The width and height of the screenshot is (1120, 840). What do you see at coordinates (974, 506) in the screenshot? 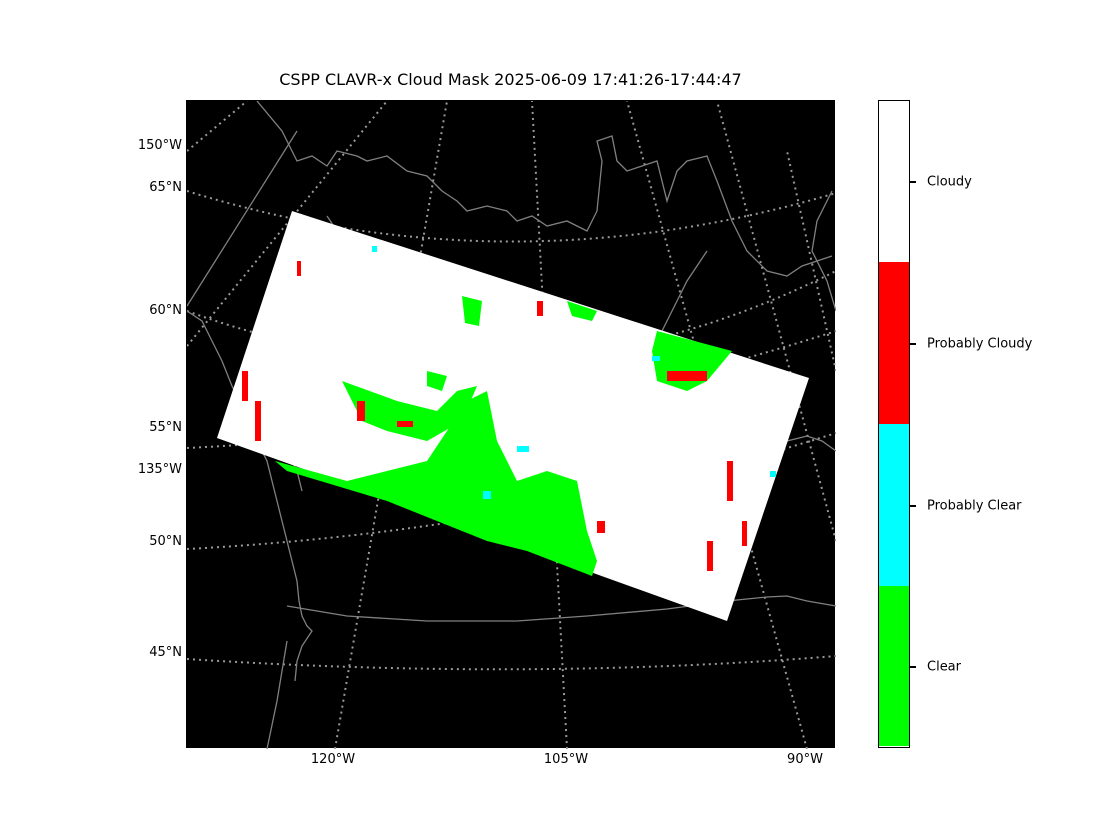
I see `colorbar-label-probably-clear: Probably Clear` at bounding box center [974, 506].